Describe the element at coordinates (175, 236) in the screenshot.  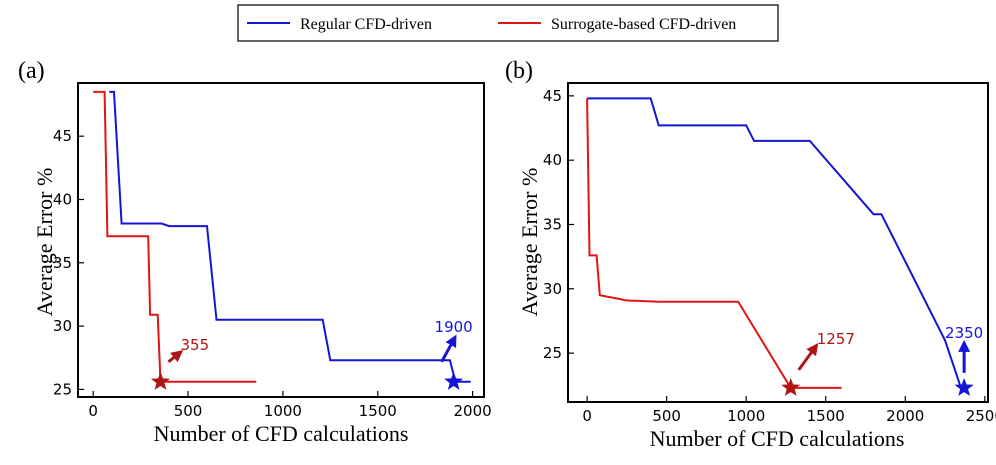
I see `series-line-surrogate-a` at that location.